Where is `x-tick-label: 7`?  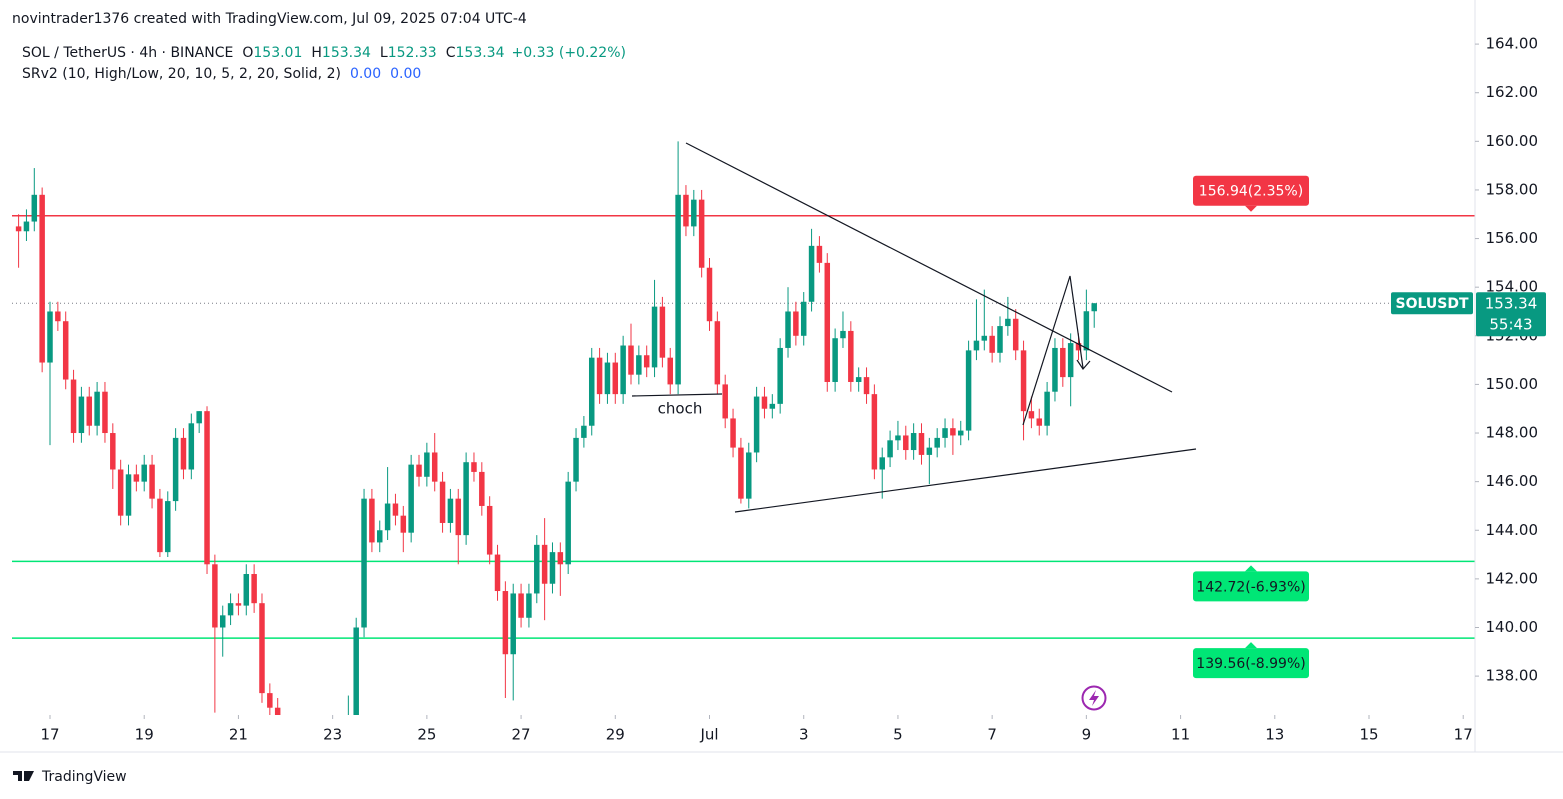 x-tick-label: 7 is located at coordinates (992, 735).